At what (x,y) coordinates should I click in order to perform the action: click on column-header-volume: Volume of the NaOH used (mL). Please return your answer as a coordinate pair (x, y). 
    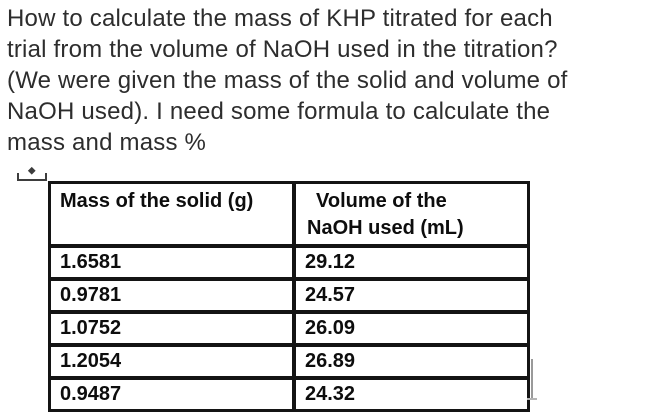
    Looking at the image, I should click on (411, 214).